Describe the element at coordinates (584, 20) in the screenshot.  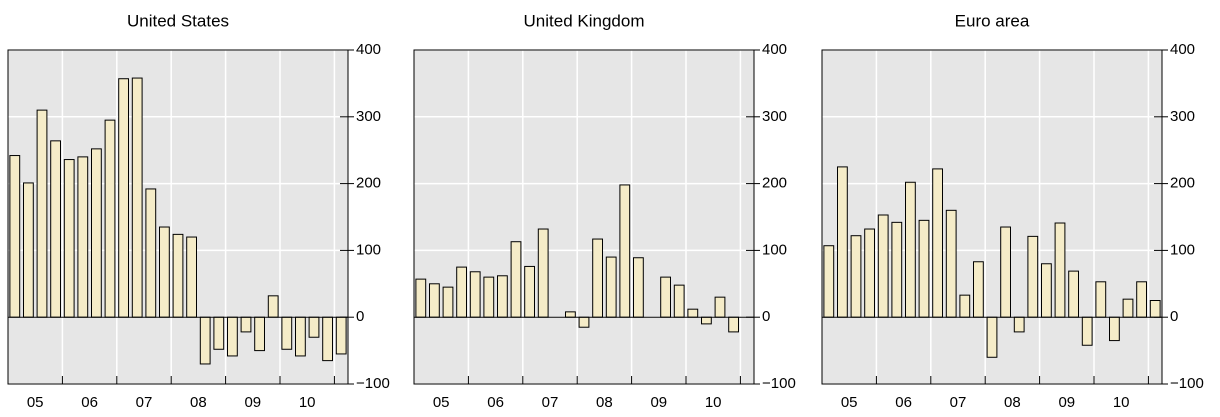
I see `chart-title: United Kingdom` at that location.